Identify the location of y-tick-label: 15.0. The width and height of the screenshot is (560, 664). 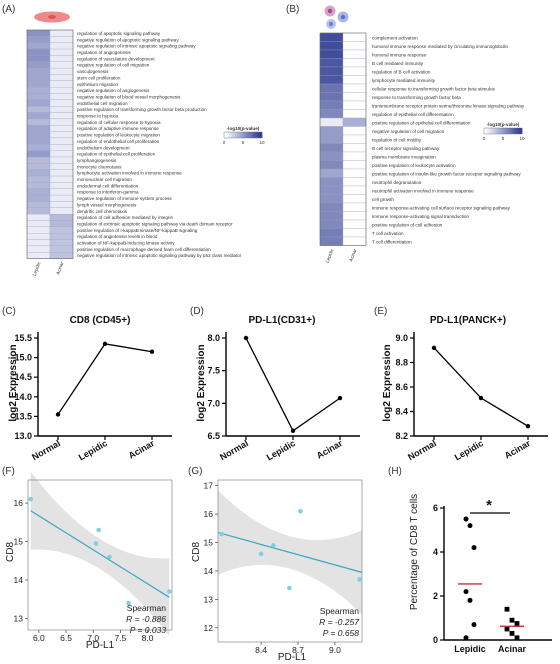
(23, 358).